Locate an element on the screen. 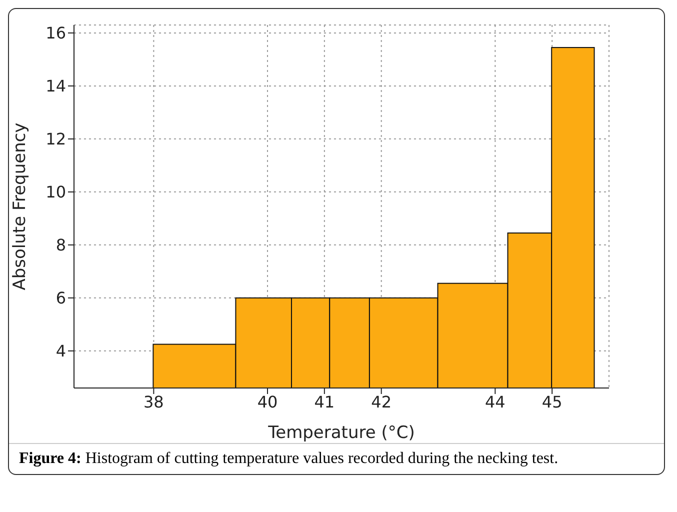  y-tick-label: 10 is located at coordinates (56, 192).